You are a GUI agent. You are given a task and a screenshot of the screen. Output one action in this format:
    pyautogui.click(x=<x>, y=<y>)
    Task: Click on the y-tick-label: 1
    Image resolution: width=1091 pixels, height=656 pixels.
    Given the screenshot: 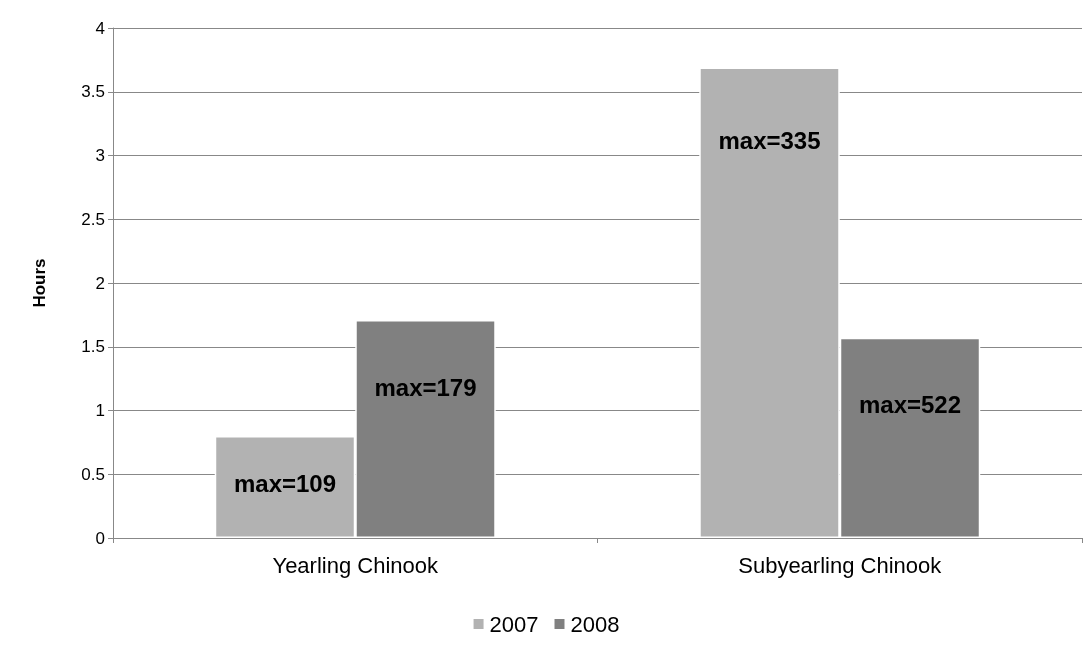 What is the action you would take?
    pyautogui.click(x=100, y=410)
    